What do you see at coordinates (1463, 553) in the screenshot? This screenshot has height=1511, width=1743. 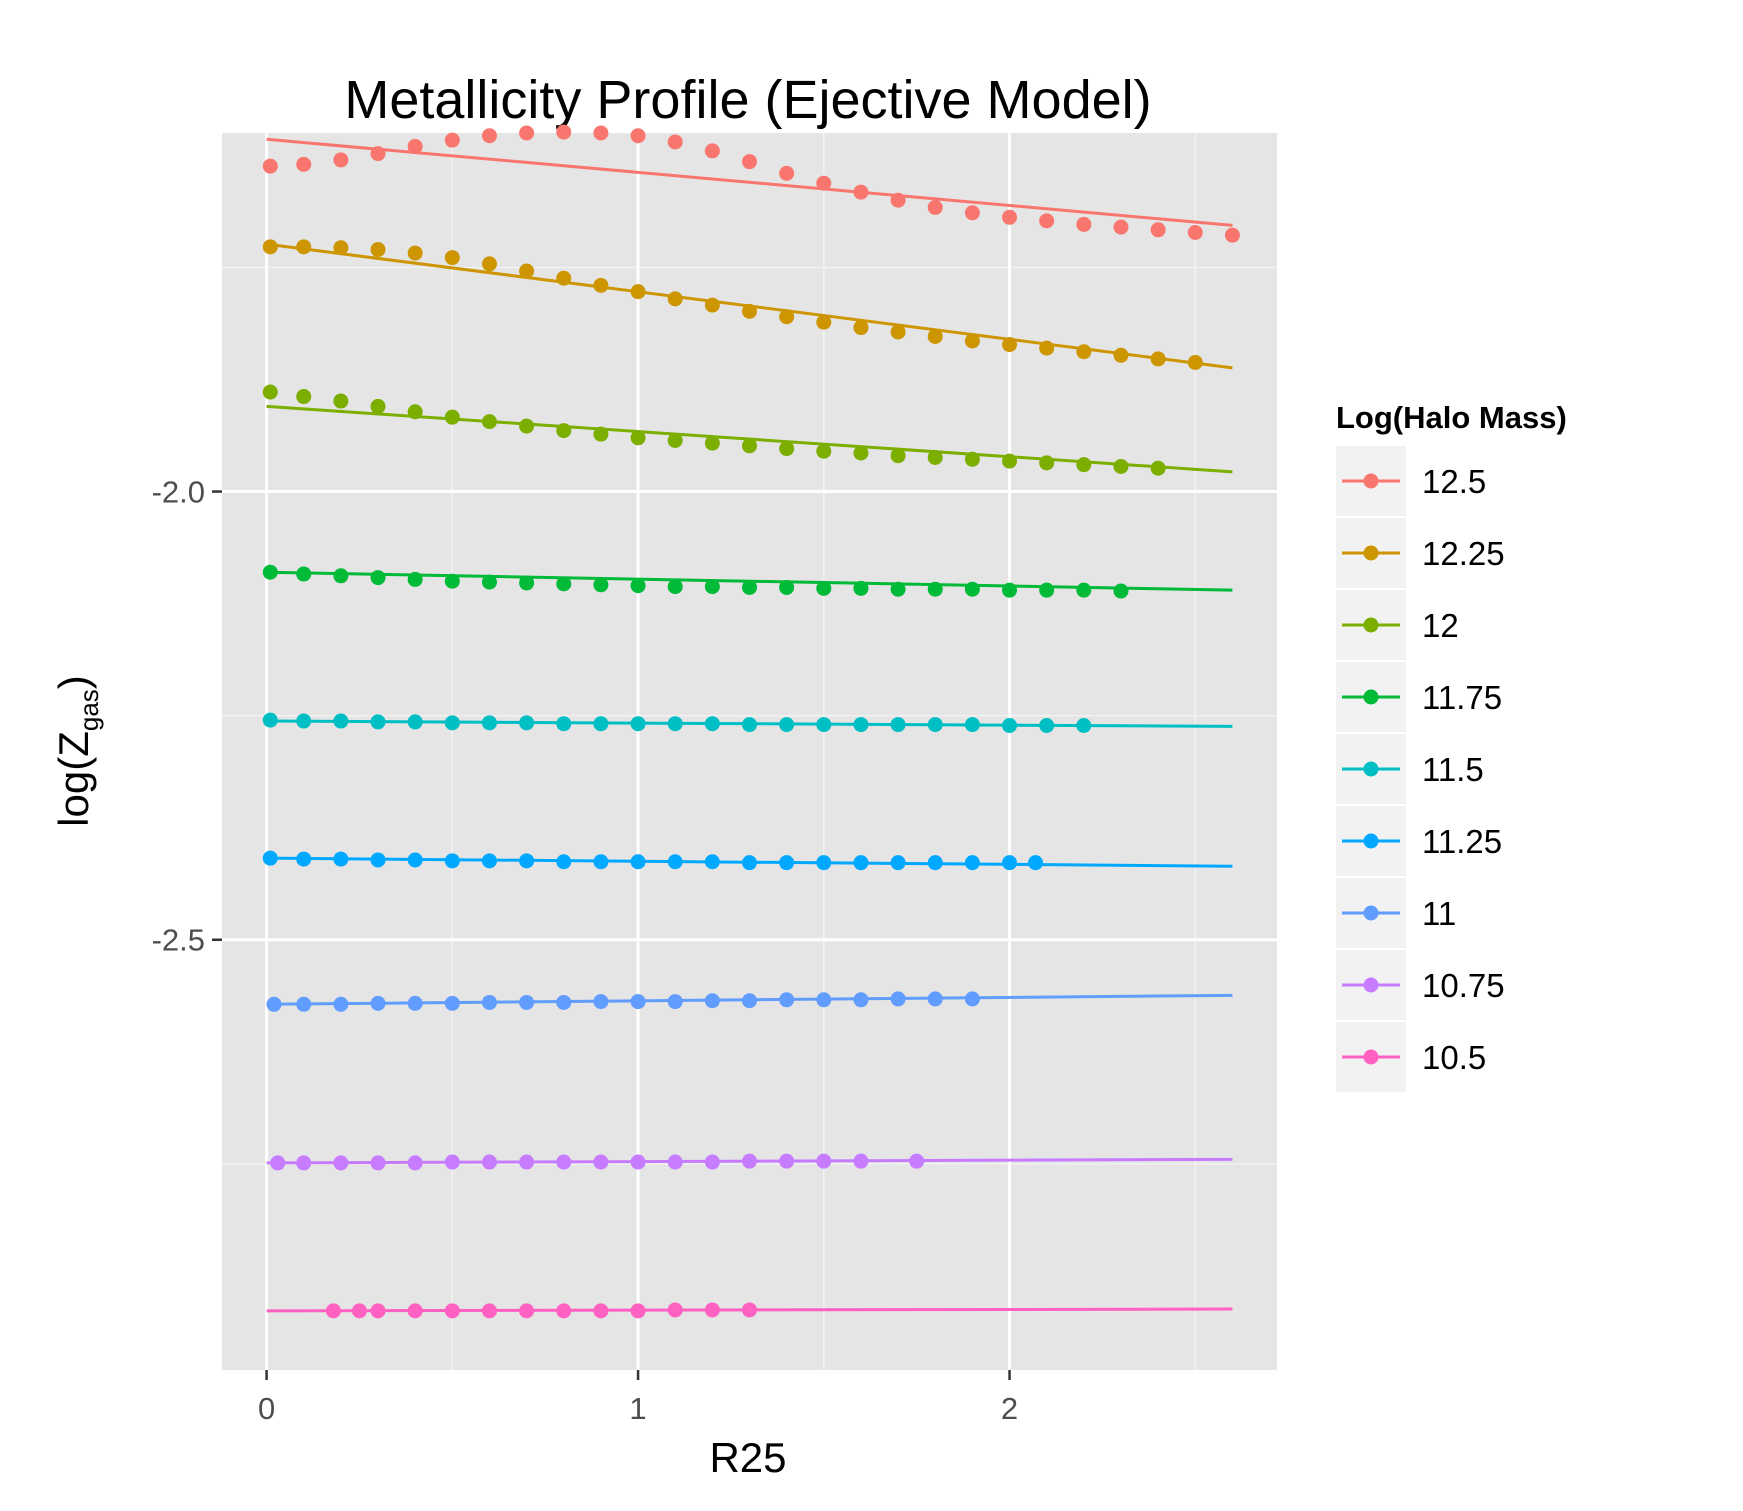 I see `legend-label-1: 12.25` at bounding box center [1463, 553].